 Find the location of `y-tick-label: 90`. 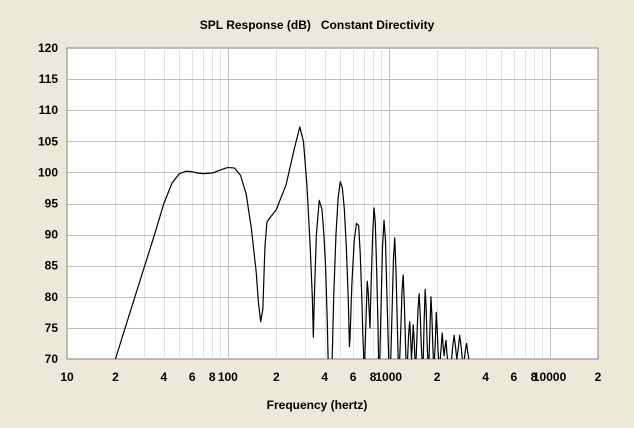

y-tick-label: 90 is located at coordinates (52, 235).